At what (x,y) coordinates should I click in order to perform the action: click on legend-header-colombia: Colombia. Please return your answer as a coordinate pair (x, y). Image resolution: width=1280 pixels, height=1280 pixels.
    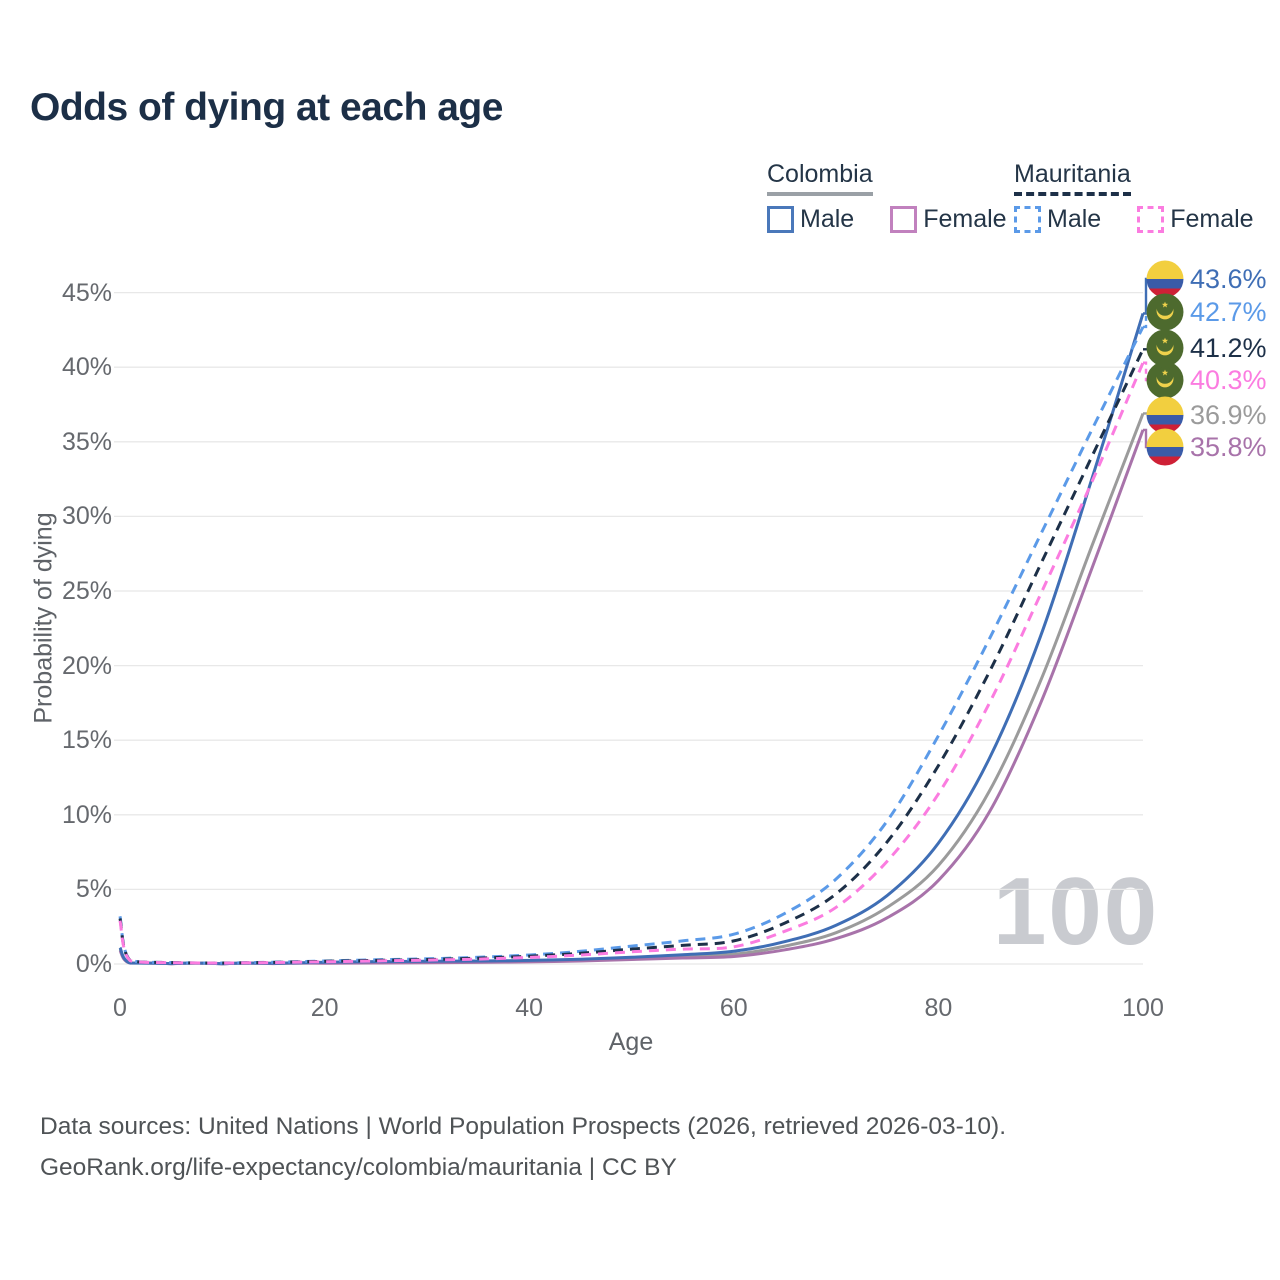
    Looking at the image, I should click on (820, 178).